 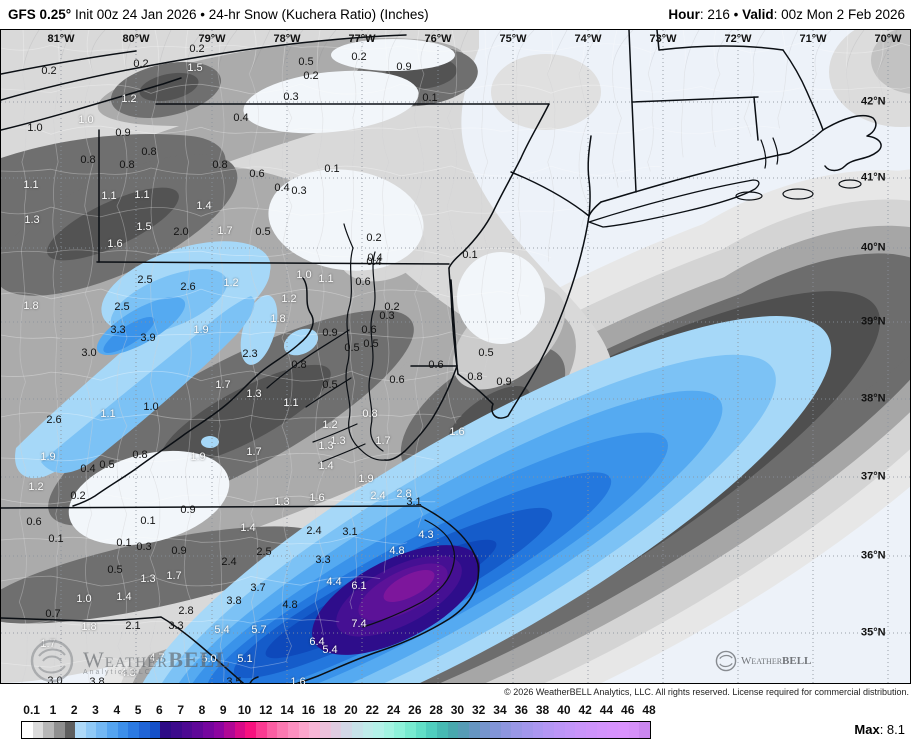 I want to click on legend-tick-label: 5, so click(x=138, y=710).